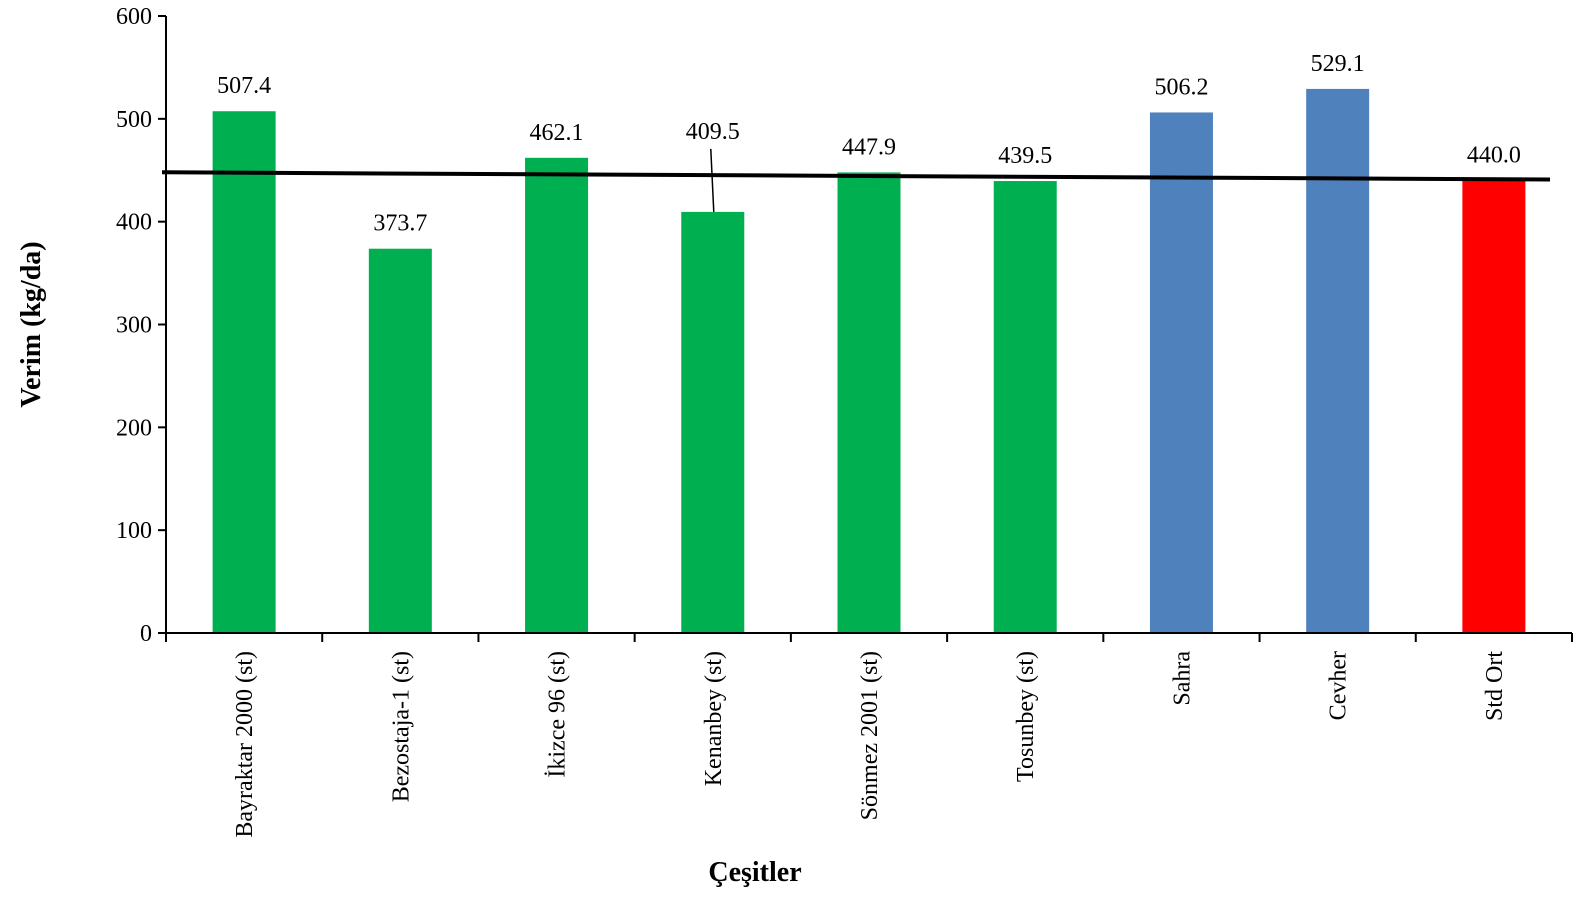  Describe the element at coordinates (754, 872) in the screenshot. I see `x-axis-title: Çeşitler` at that location.